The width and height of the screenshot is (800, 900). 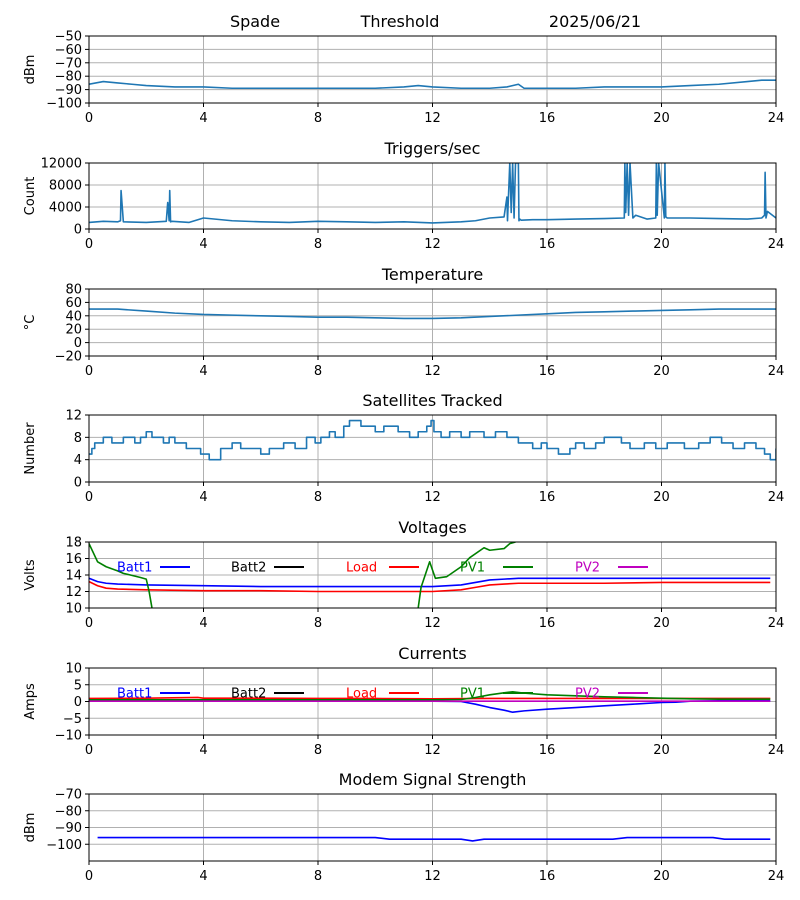 What do you see at coordinates (203, 371) in the screenshot?
I see `x-tick-label-temperature: 4` at bounding box center [203, 371].